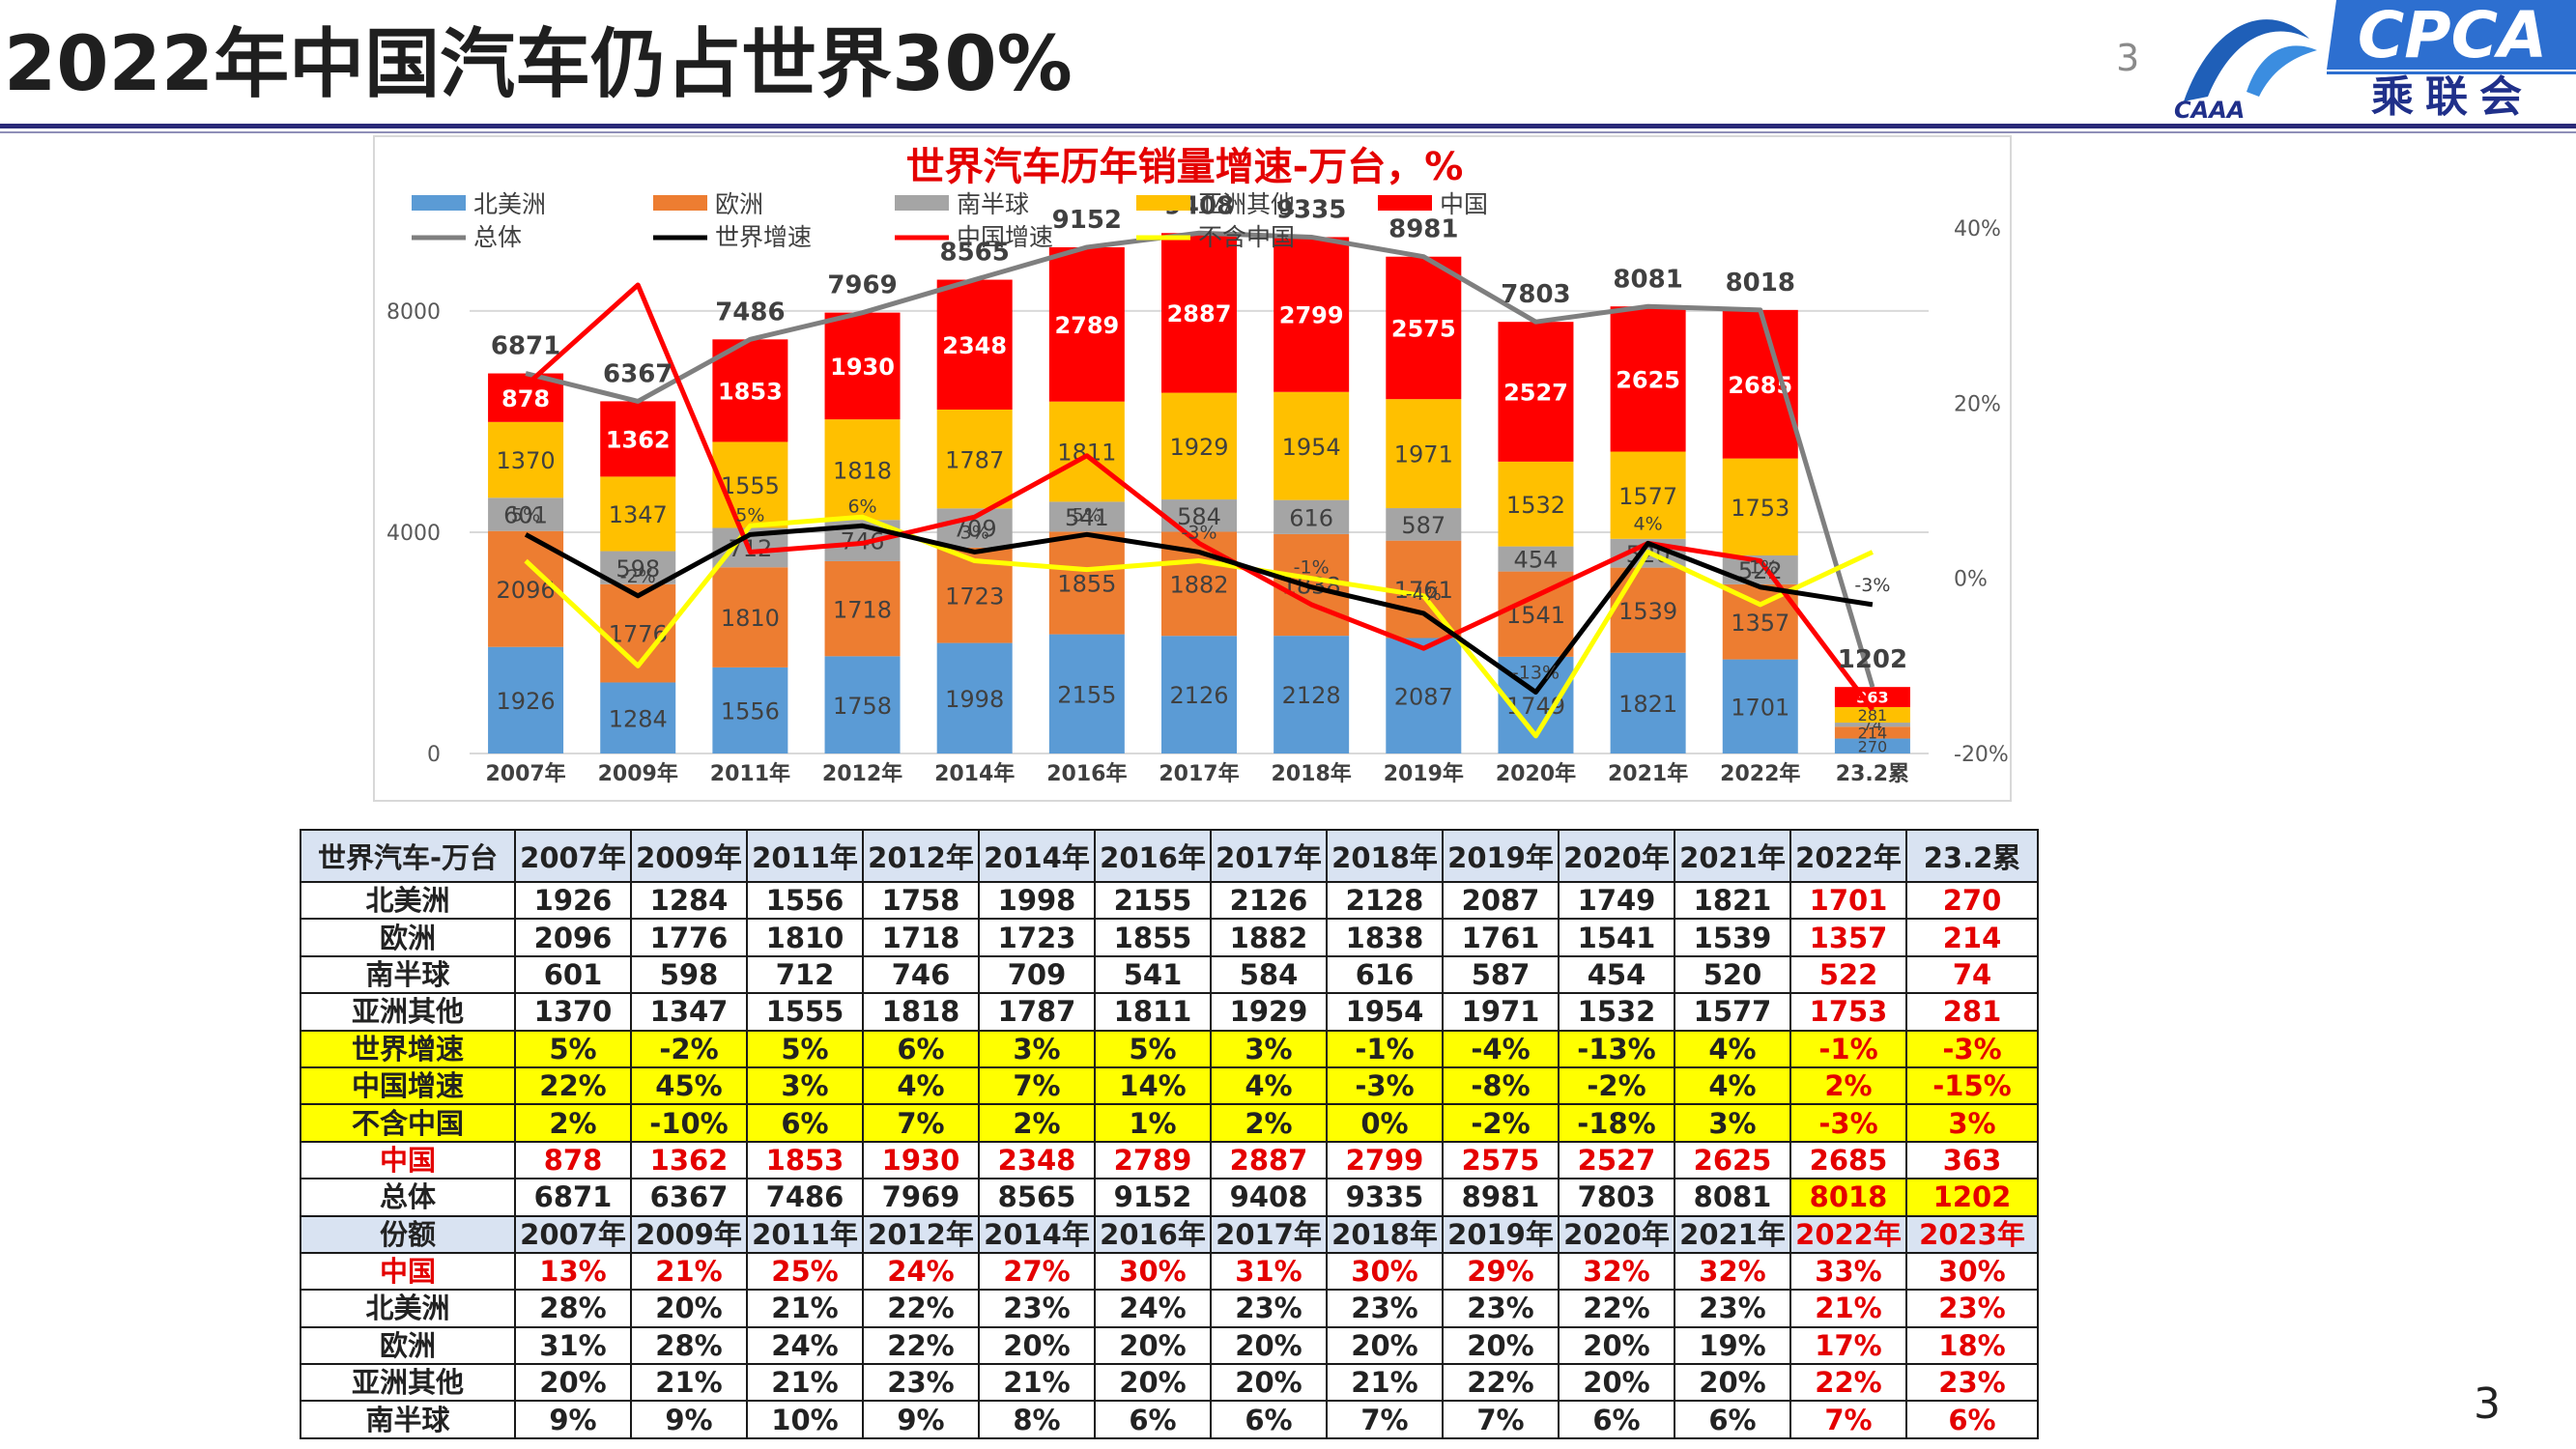 Image resolution: width=2576 pixels, height=1449 pixels. Describe the element at coordinates (2453, 36) in the screenshot. I see `logo-brand-text: CPCA` at that location.